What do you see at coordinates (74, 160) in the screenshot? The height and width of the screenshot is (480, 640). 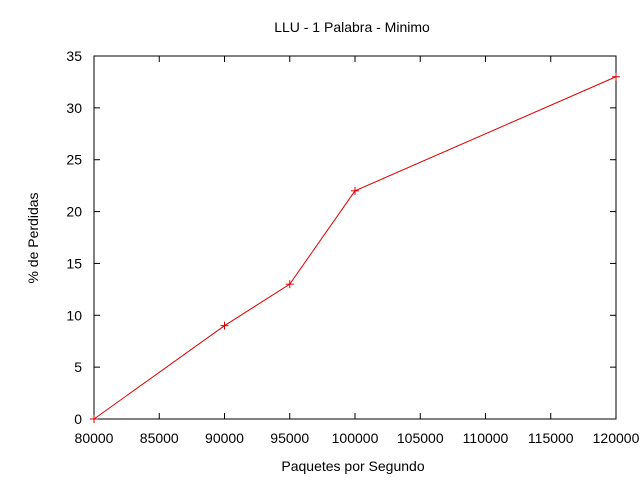 I see `y-tick-label: 25` at bounding box center [74, 160].